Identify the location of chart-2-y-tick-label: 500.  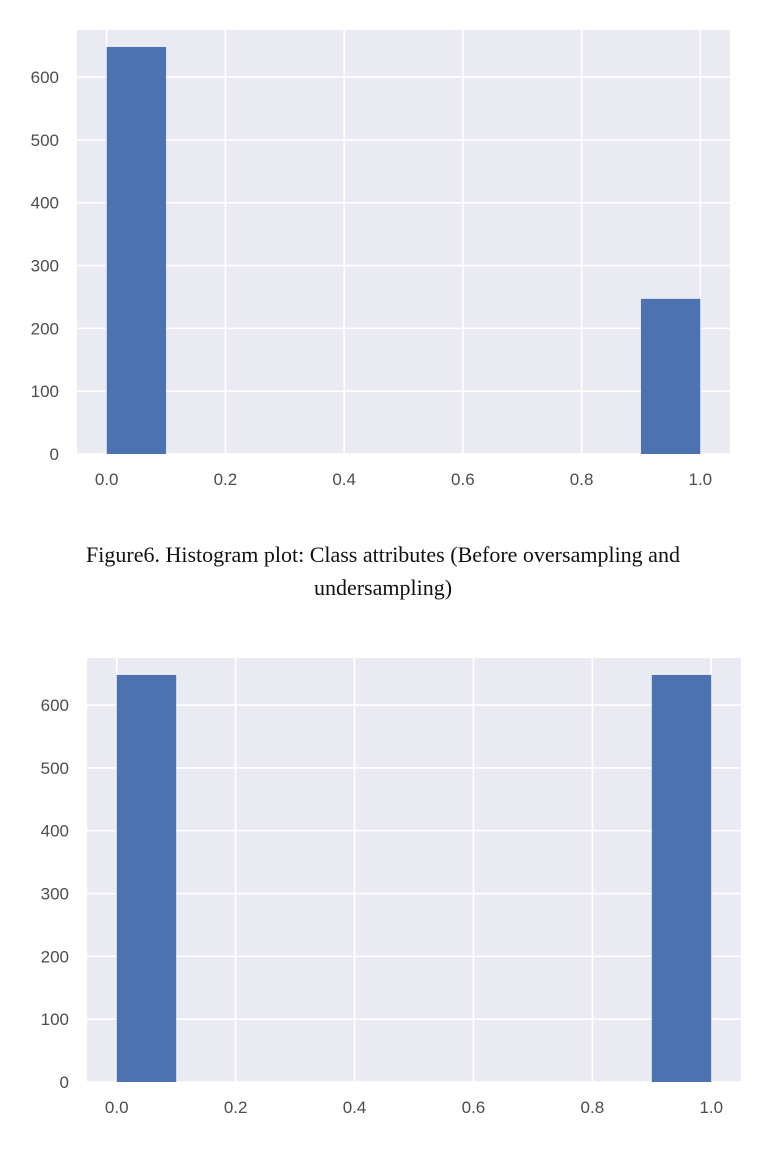
(55, 768).